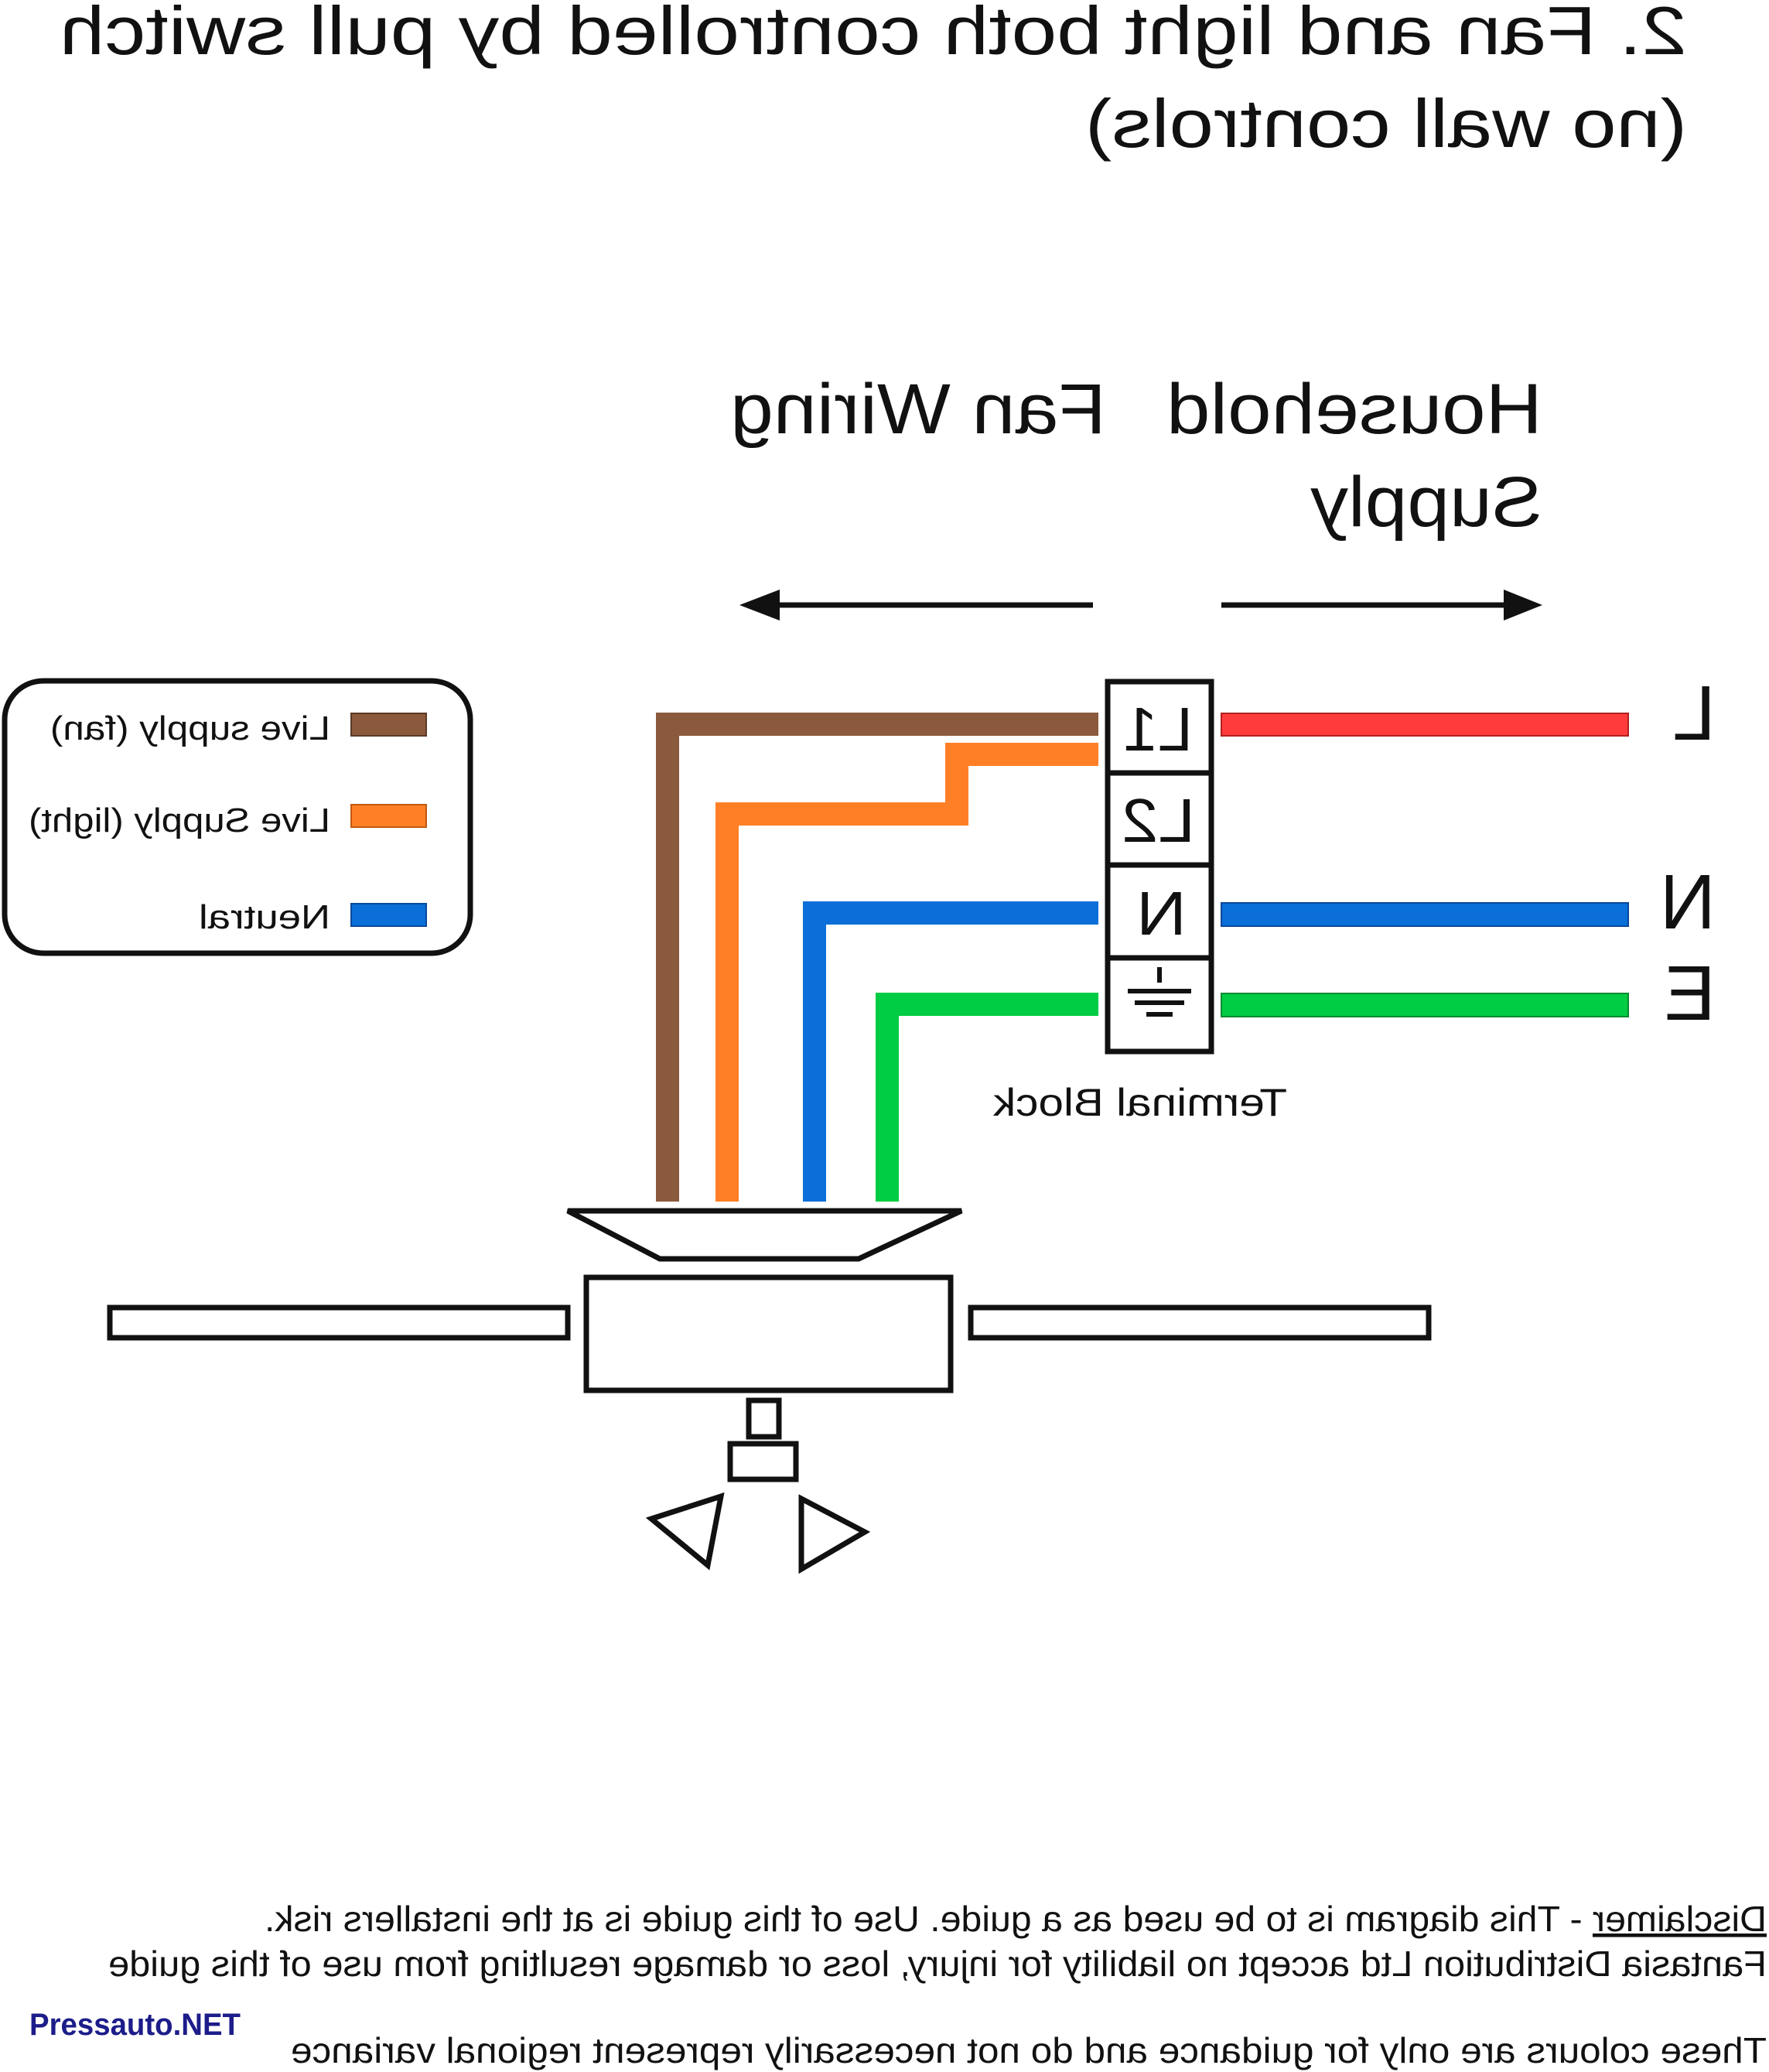  What do you see at coordinates (388, 725) in the screenshot?
I see `legend-swatch-live-fan` at bounding box center [388, 725].